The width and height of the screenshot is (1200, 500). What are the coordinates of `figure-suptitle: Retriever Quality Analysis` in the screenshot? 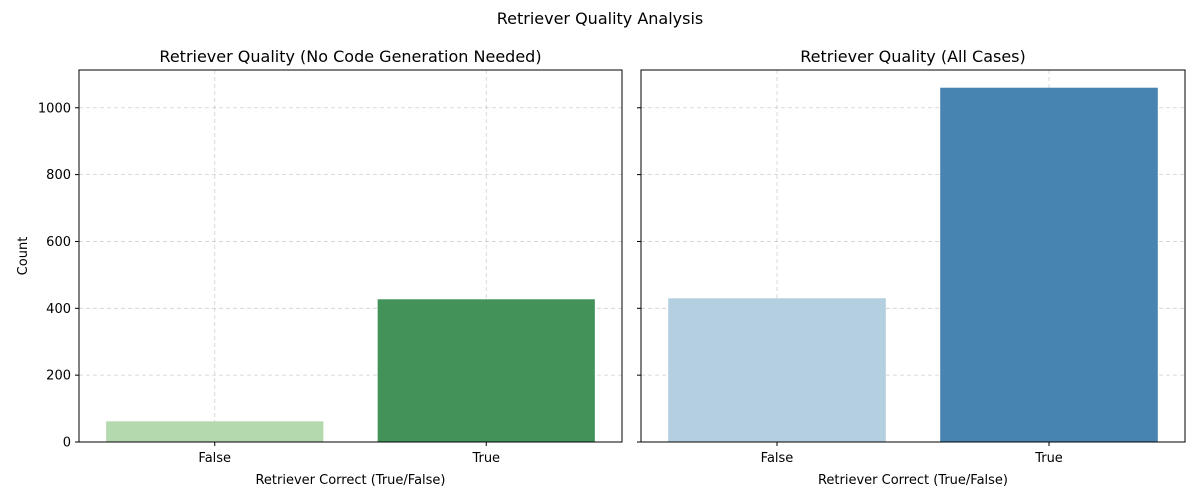 It's located at (600, 18).